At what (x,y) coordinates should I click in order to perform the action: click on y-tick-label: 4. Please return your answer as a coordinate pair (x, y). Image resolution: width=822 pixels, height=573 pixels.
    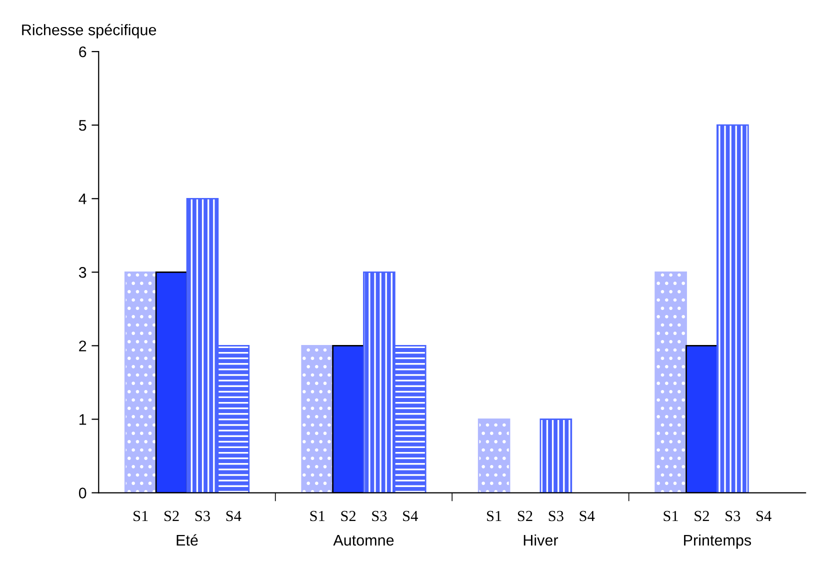
    Looking at the image, I should click on (82, 199).